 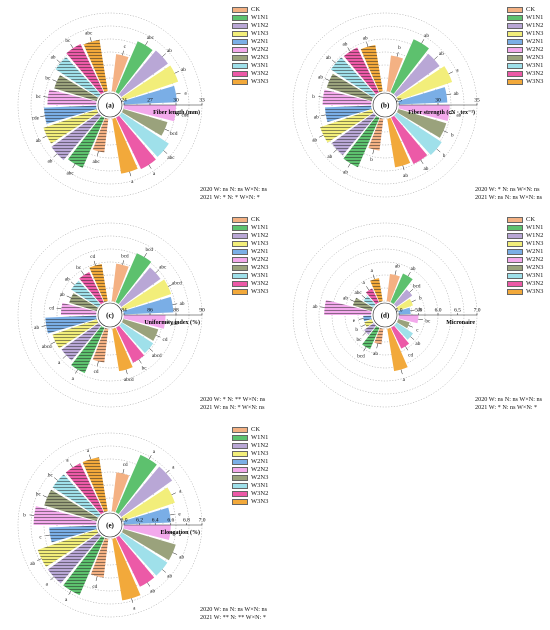 I want to click on legend-label: W2N1, so click(x=535, y=251).